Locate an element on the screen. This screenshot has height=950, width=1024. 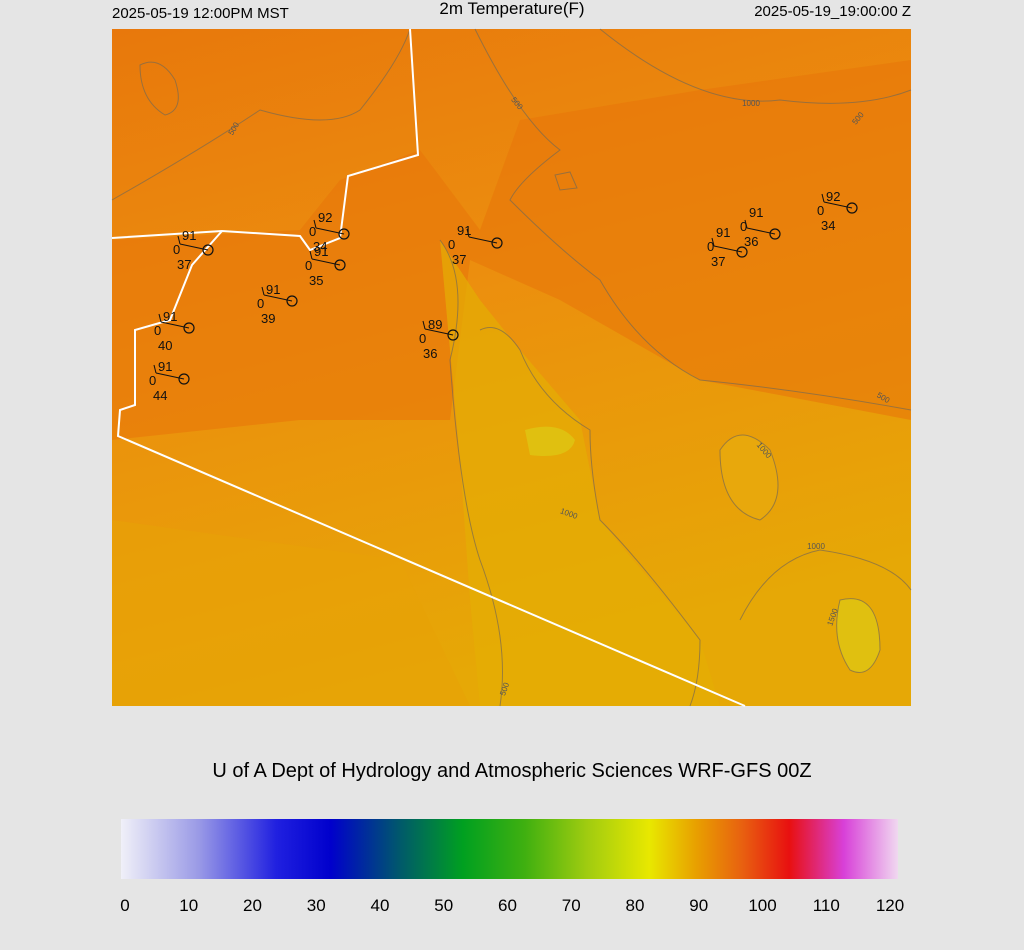
colorbar-tick-label: 20 is located at coordinates (252, 905).